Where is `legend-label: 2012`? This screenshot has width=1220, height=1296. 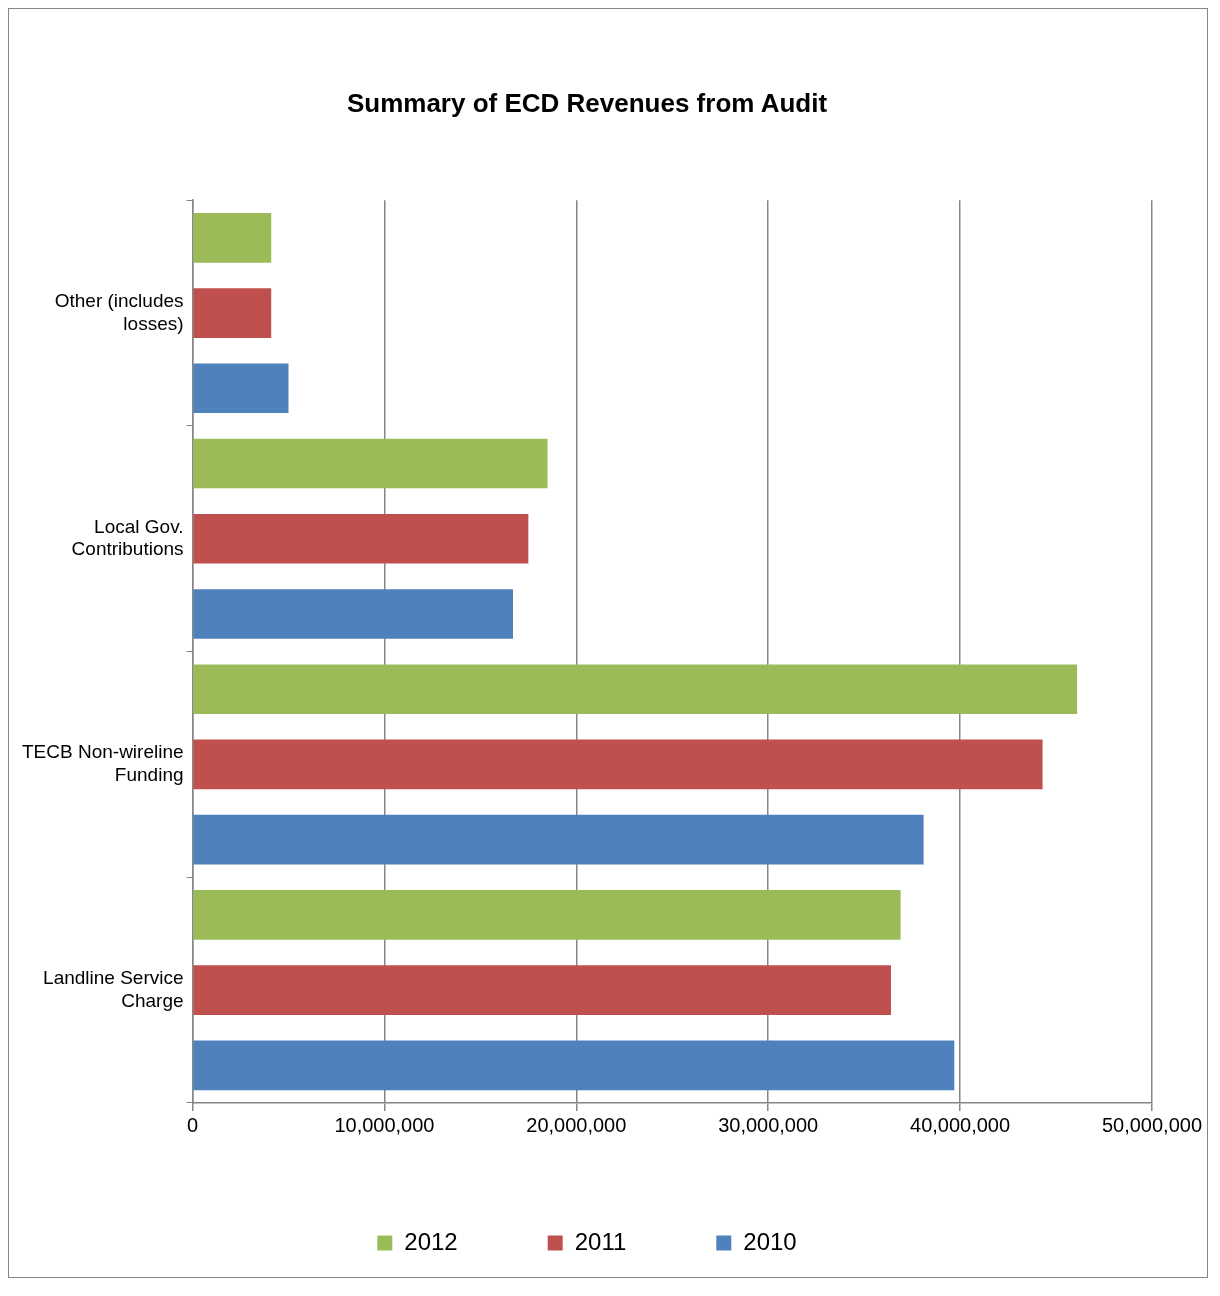
legend-label: 2012 is located at coordinates (431, 1241).